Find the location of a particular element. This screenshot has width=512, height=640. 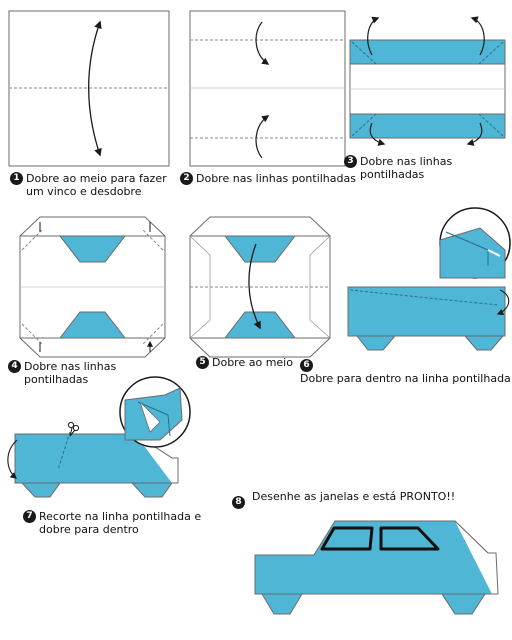

step2-arrow-top is located at coordinates (262, 43).